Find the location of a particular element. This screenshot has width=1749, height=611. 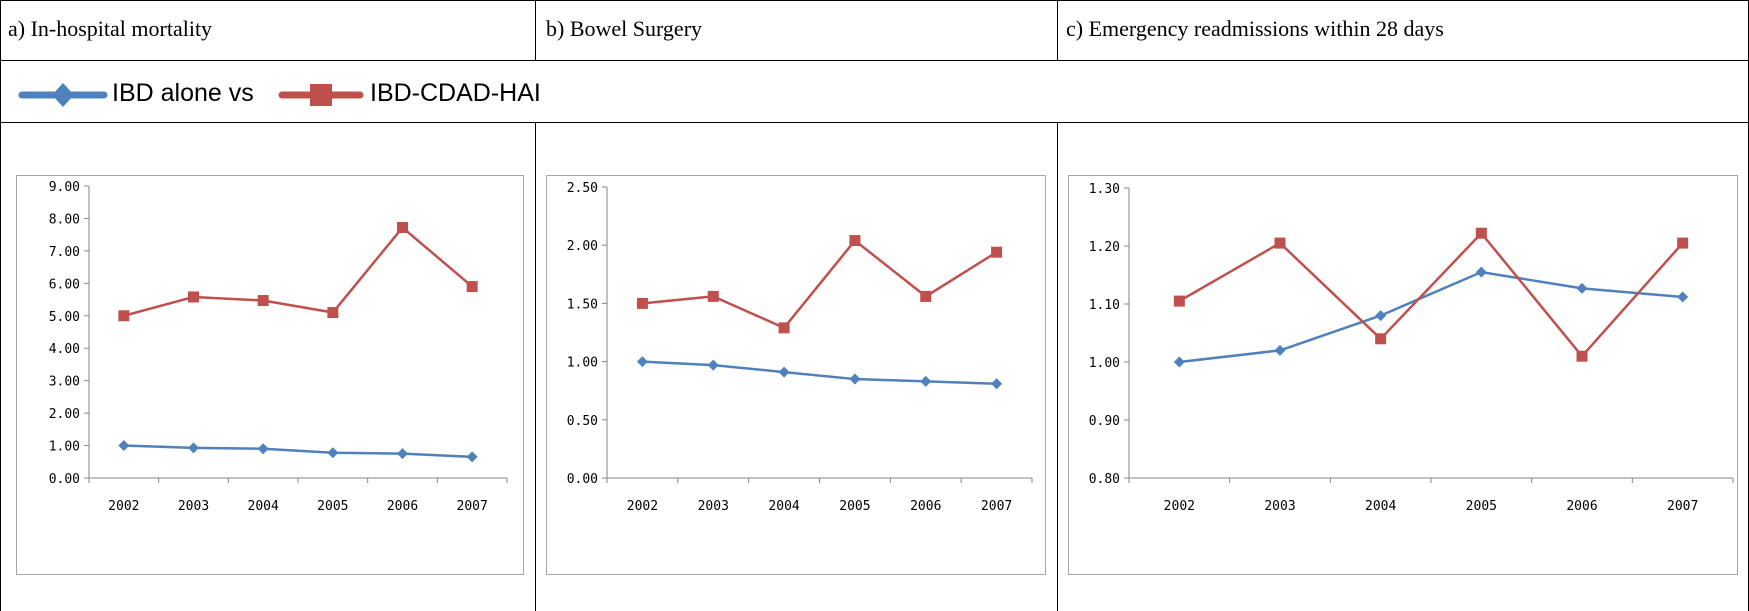

table-divider-legend is located at coordinates (874, 122).